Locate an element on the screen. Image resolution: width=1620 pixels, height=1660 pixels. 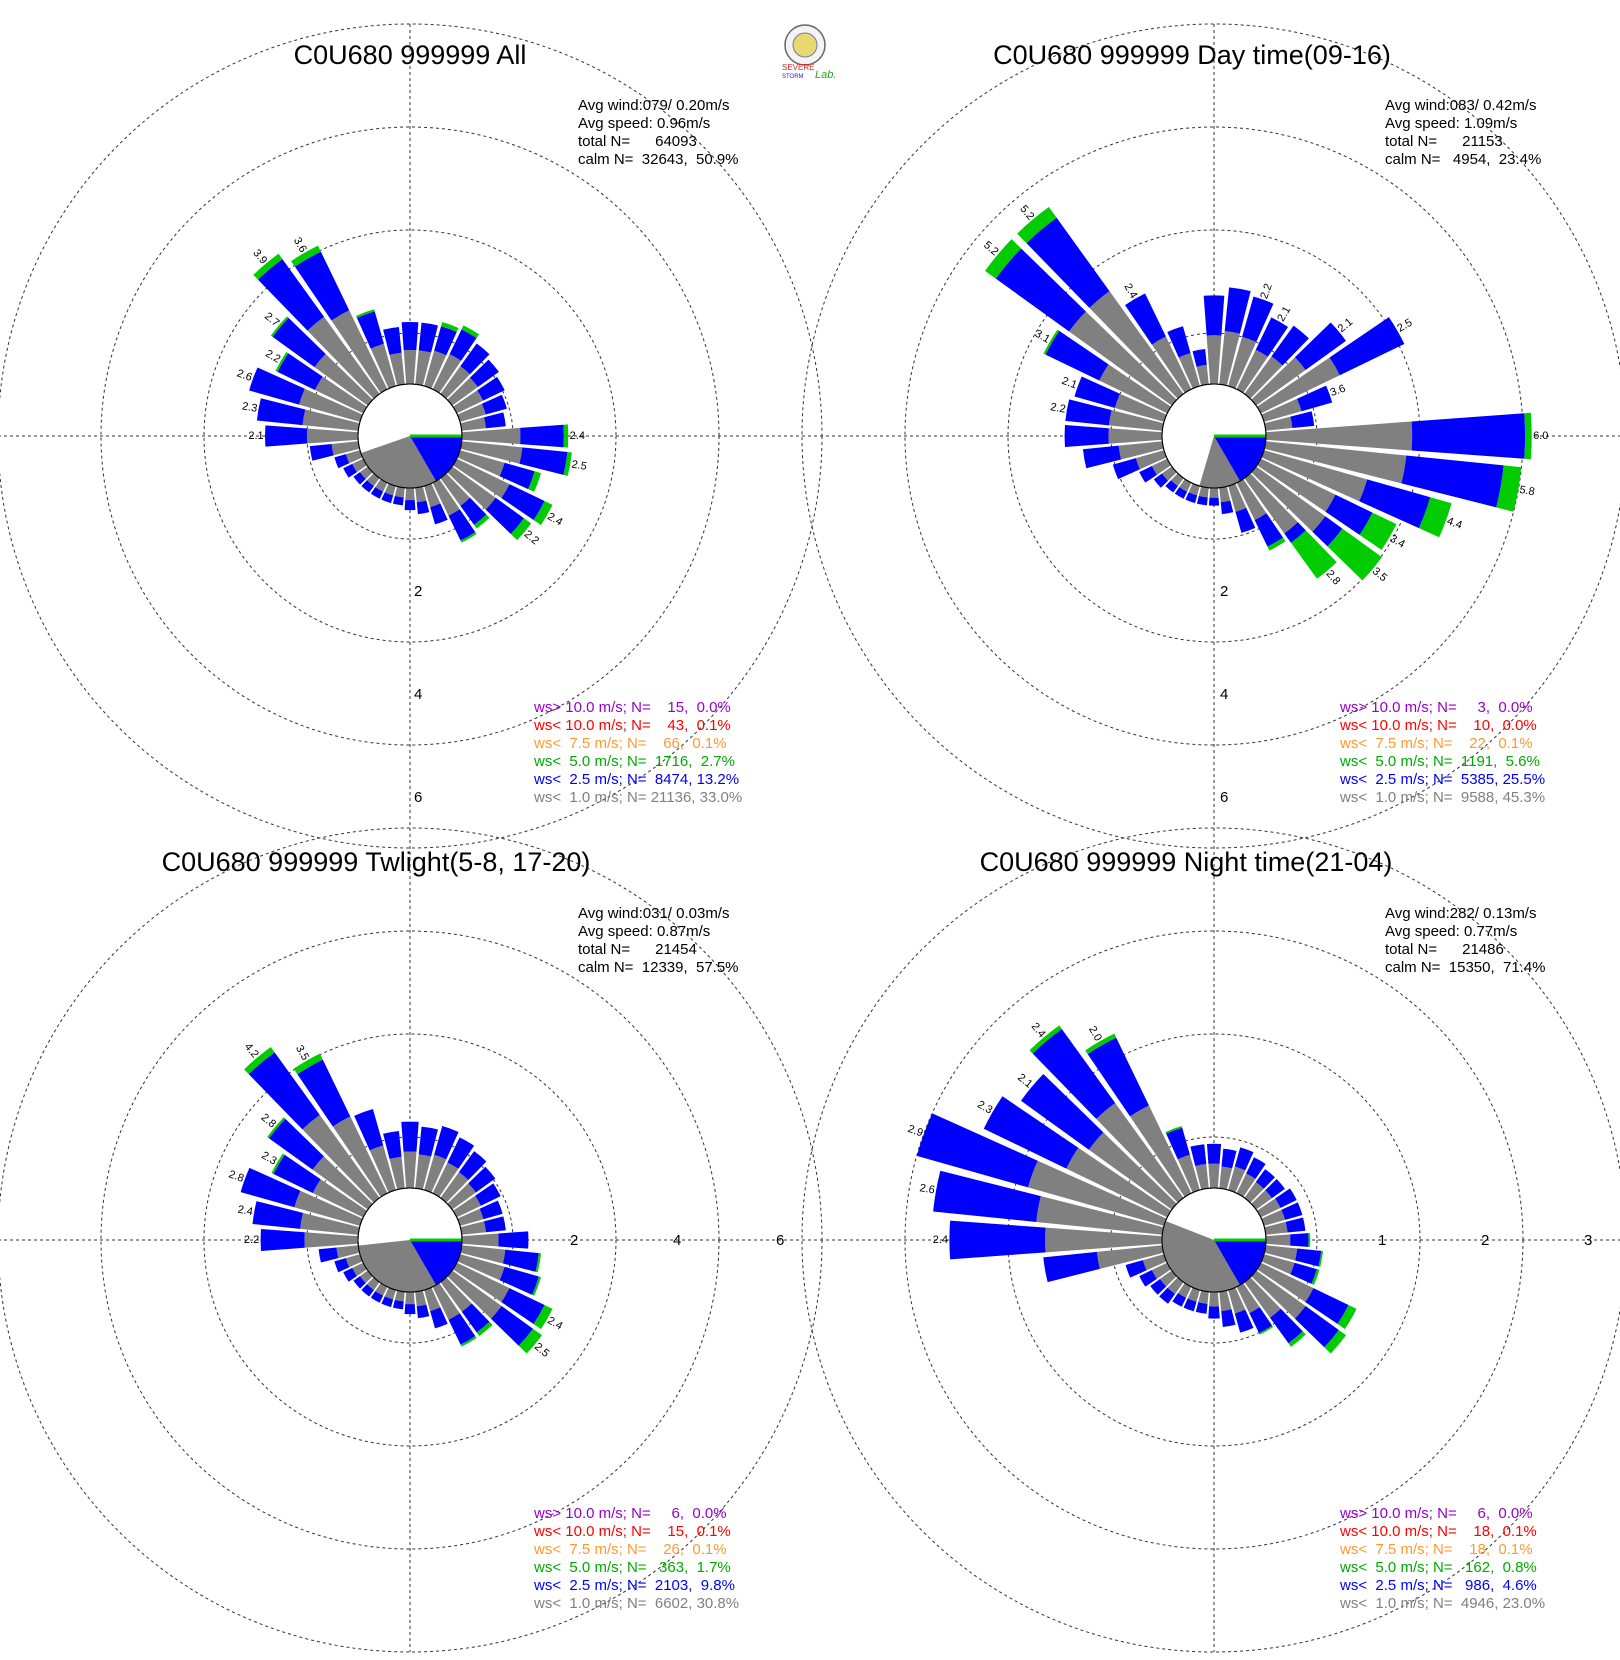
avg-wind-text: Avg wind:079/ 0.20m/s is located at coordinates (653, 105).